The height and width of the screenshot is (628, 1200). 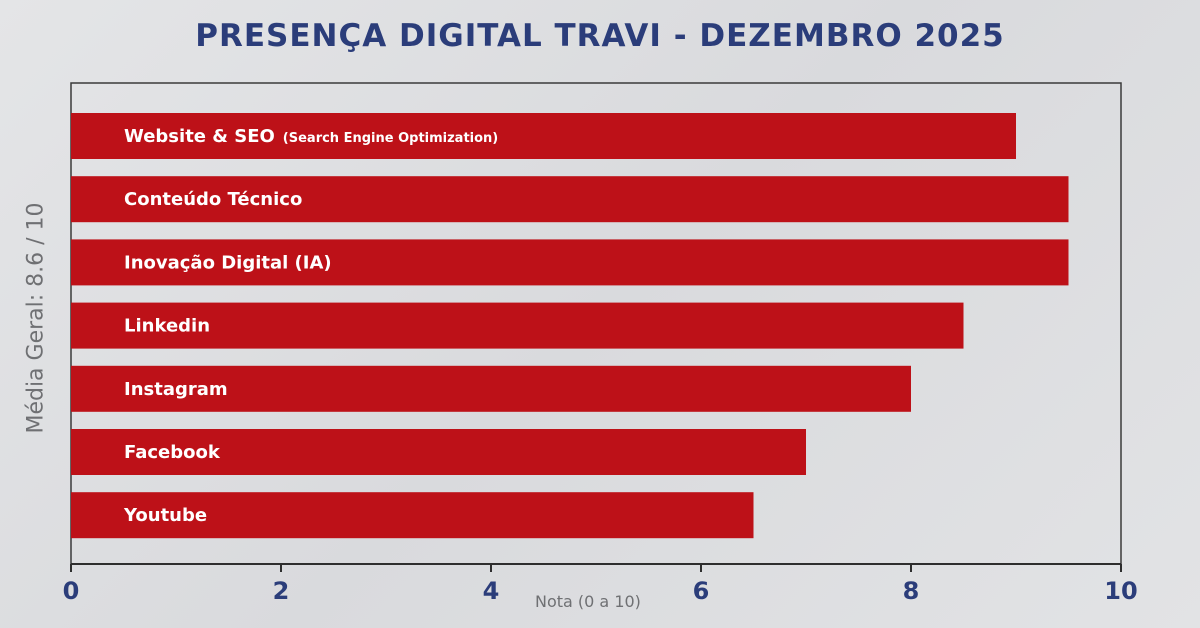 I want to click on bar-label-3: Linkedin, so click(x=167, y=326).